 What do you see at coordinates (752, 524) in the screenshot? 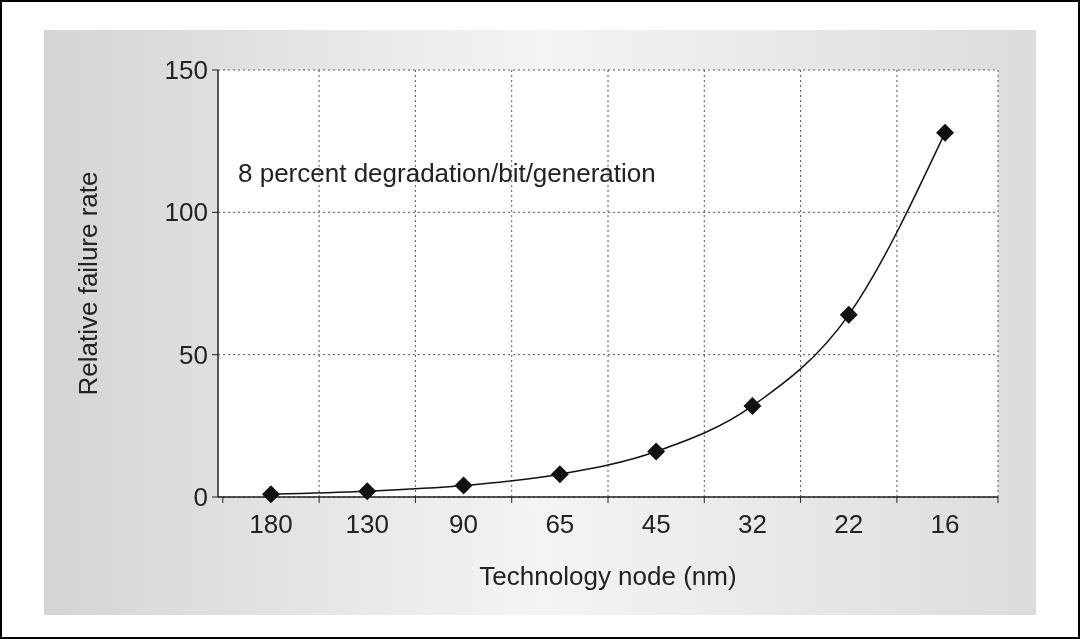
I see `x-tick-label: 32` at bounding box center [752, 524].